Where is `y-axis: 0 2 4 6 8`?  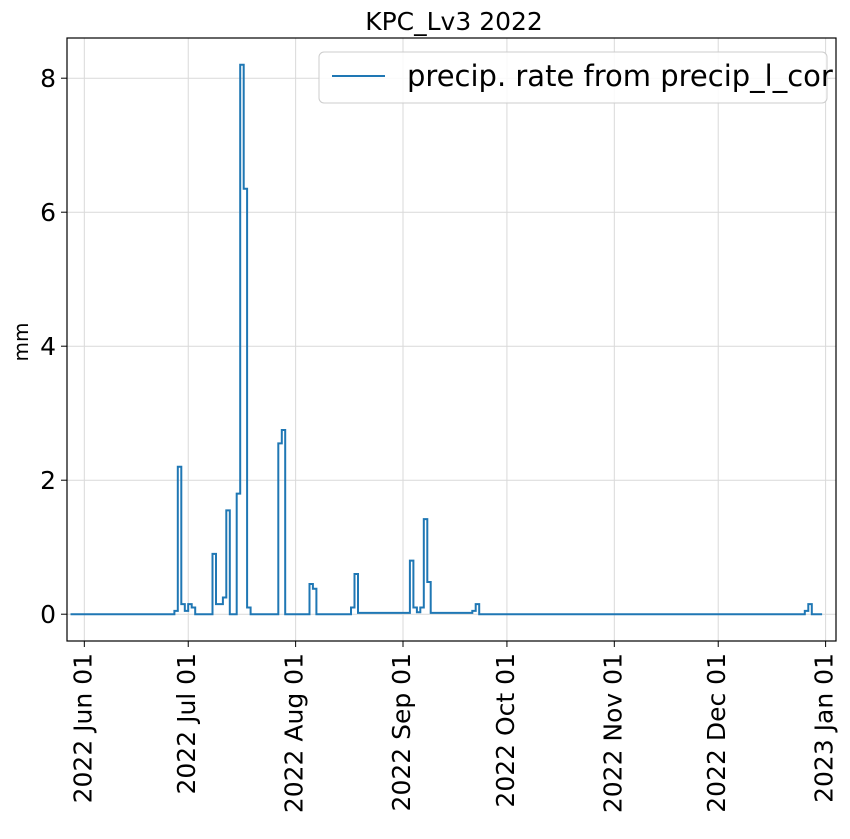 y-axis: 0 2 4 6 8 is located at coordinates (53, 346).